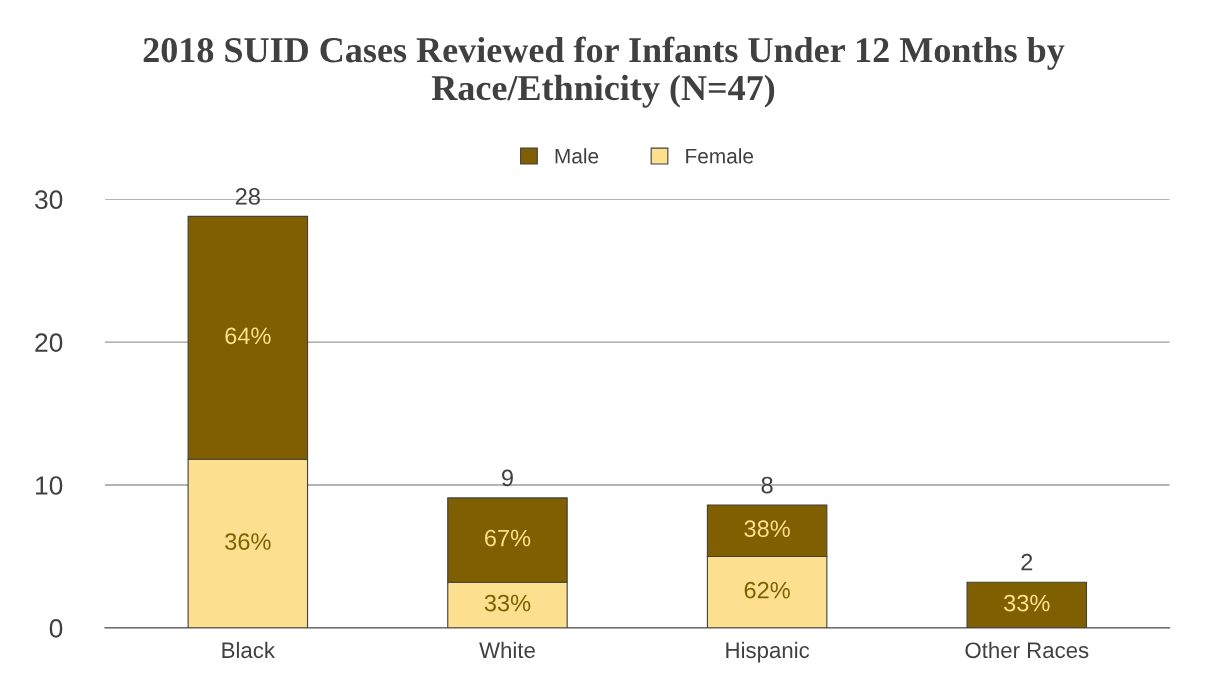  I want to click on y-tick-label: 30, so click(49, 200).